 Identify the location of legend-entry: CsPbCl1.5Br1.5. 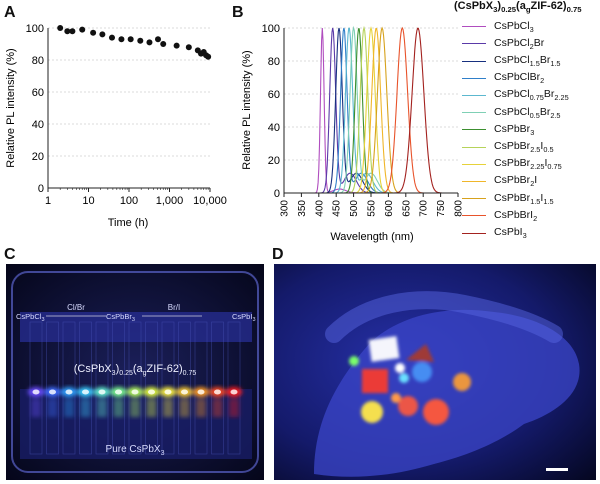
(531, 61).